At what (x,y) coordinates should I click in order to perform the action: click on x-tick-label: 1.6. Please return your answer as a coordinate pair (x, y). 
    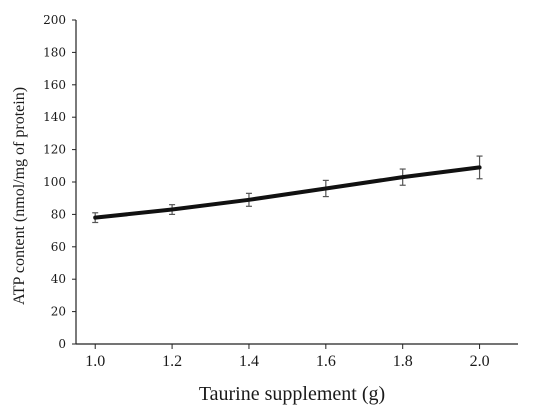
    Looking at the image, I should click on (326, 361).